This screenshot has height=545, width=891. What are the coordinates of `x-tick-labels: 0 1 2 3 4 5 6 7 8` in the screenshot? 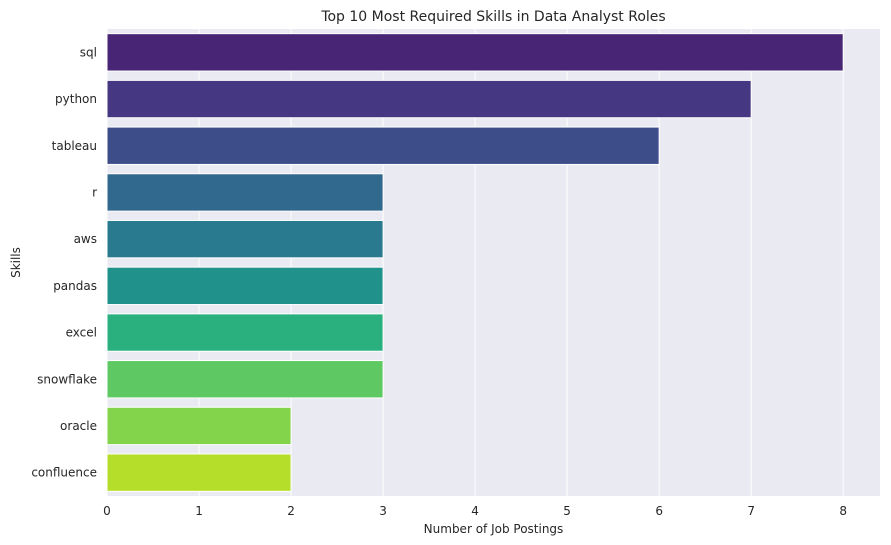 It's located at (475, 511).